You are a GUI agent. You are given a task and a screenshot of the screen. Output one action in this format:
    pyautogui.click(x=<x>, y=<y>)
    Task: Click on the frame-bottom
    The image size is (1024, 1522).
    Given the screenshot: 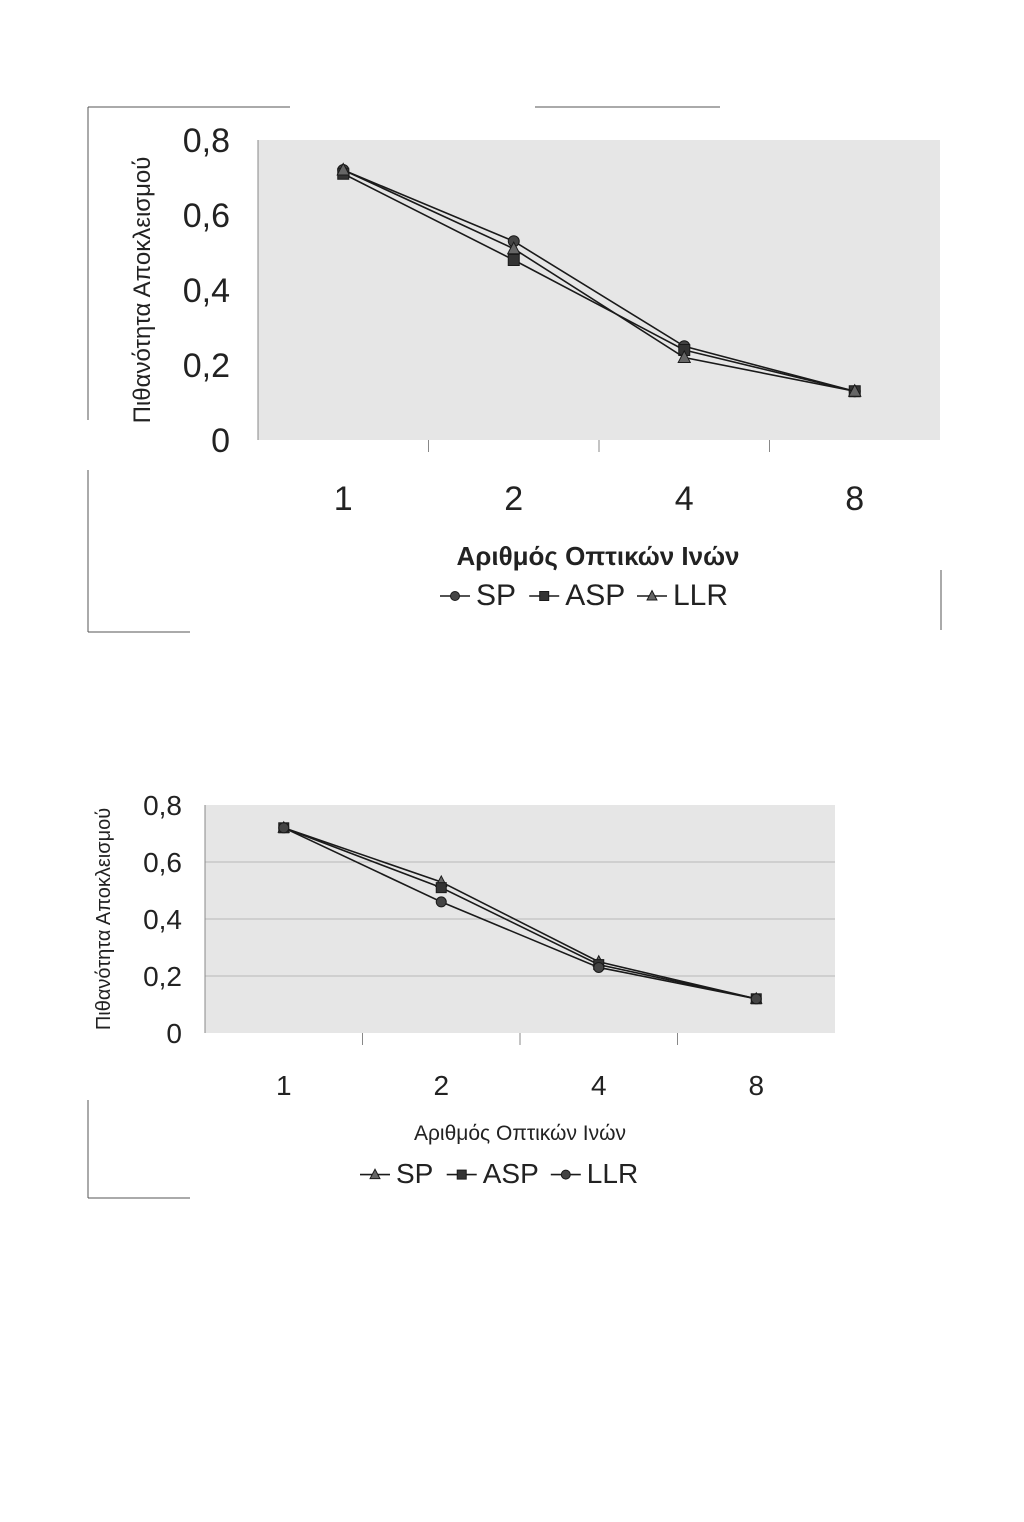 What is the action you would take?
    pyautogui.click(x=138, y=1149)
    